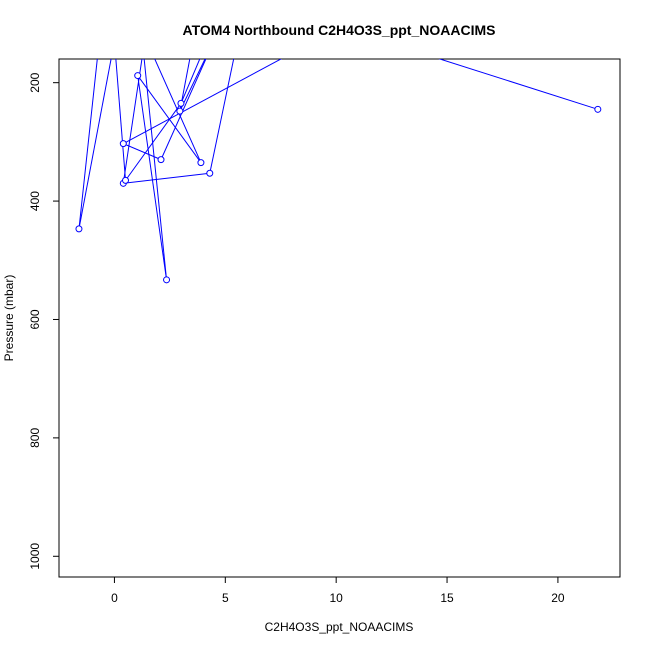 The image size is (650, 650). I want to click on x-tick-label: 20, so click(558, 598).